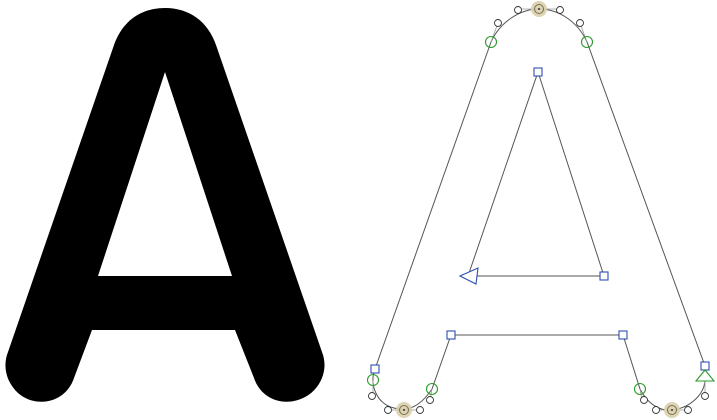  What do you see at coordinates (587, 324) in the screenshot?
I see `start-points` at bounding box center [587, 324].